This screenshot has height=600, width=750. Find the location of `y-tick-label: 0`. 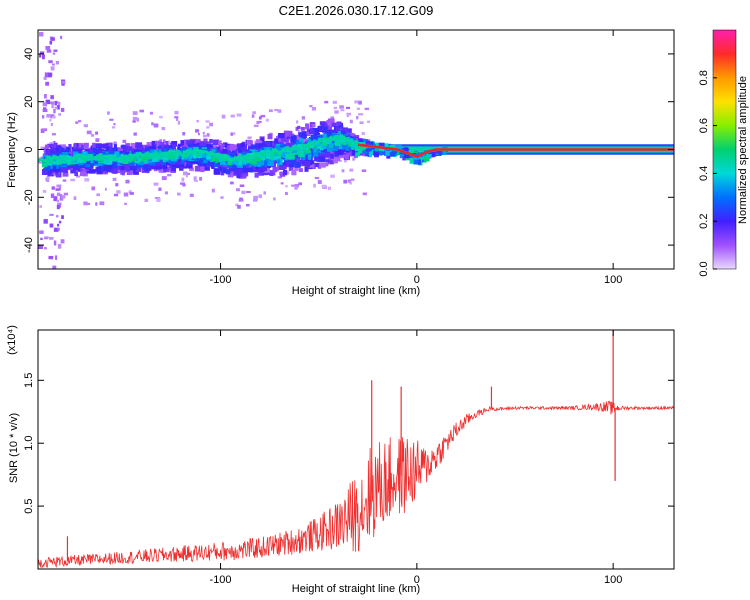

y-tick-label: 0 is located at coordinates (29, 149).